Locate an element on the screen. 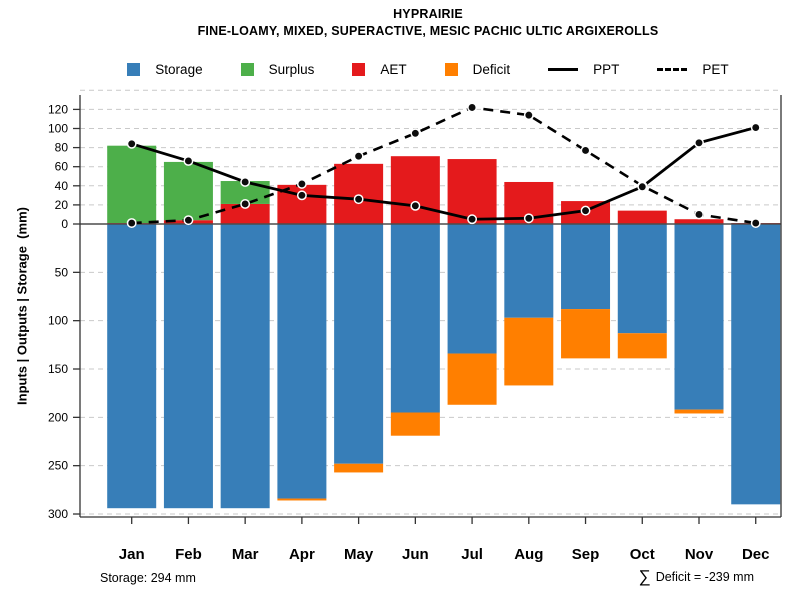  ytick-label-up-80: 80 is located at coordinates (62, 148).